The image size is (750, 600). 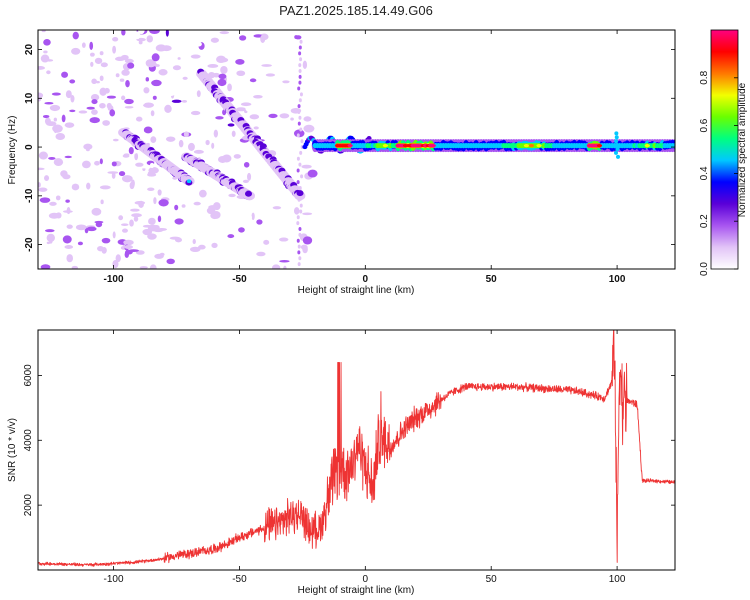 What do you see at coordinates (366, 579) in the screenshot?
I see `snr-x-tick-label: 0` at bounding box center [366, 579].